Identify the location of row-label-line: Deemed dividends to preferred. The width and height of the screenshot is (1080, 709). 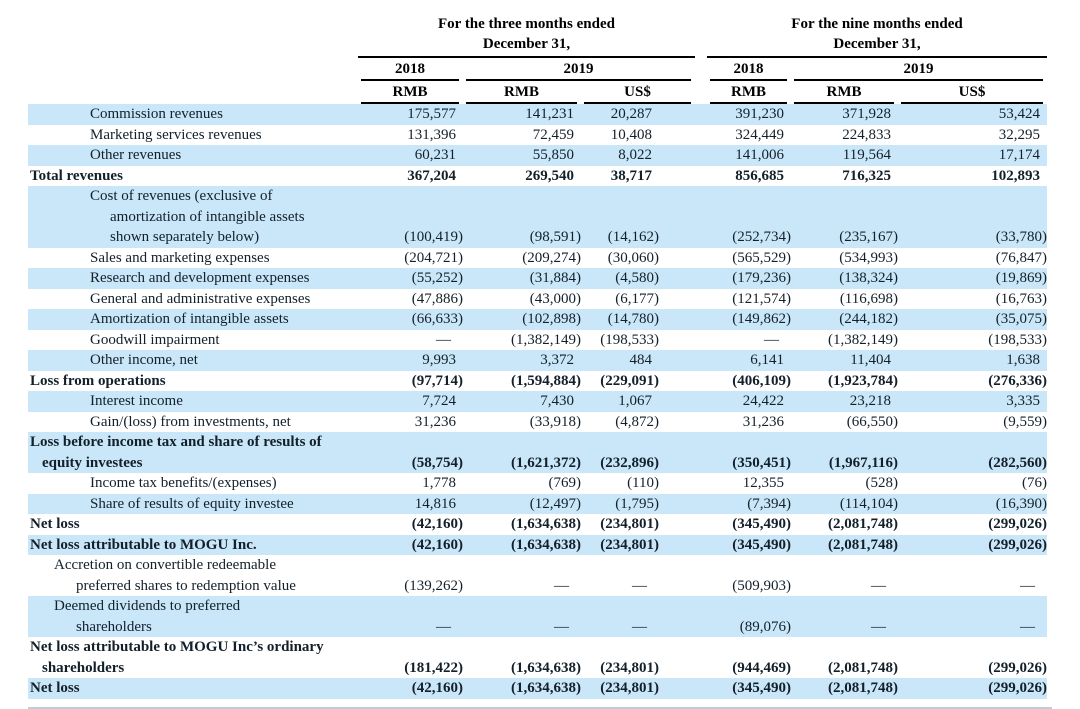
(147, 606).